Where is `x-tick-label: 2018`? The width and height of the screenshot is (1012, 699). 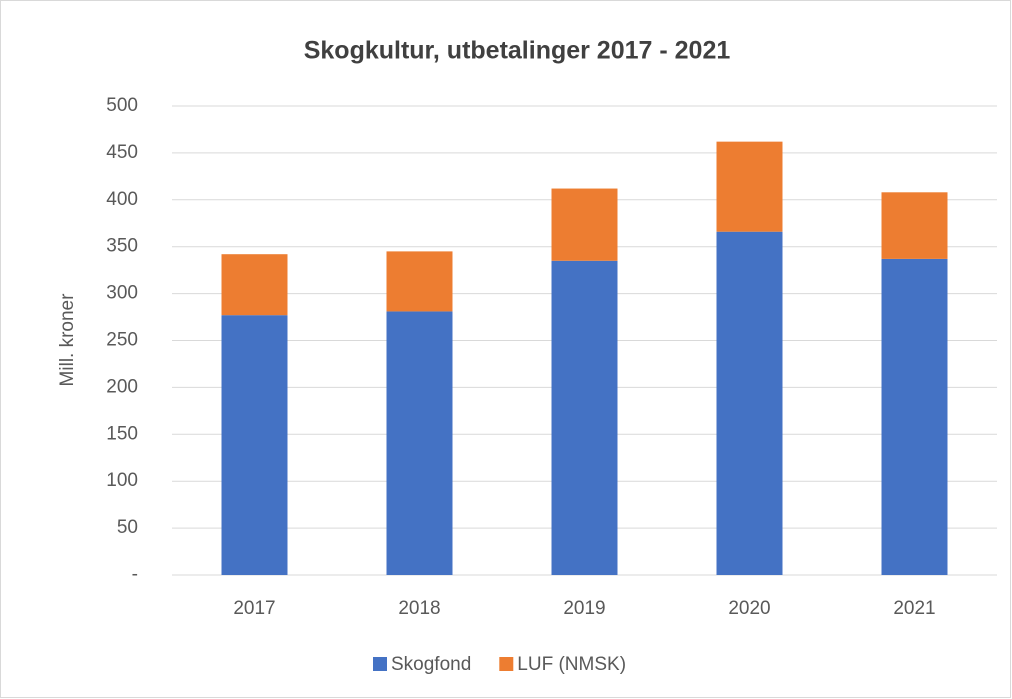 x-tick-label: 2018 is located at coordinates (419, 608).